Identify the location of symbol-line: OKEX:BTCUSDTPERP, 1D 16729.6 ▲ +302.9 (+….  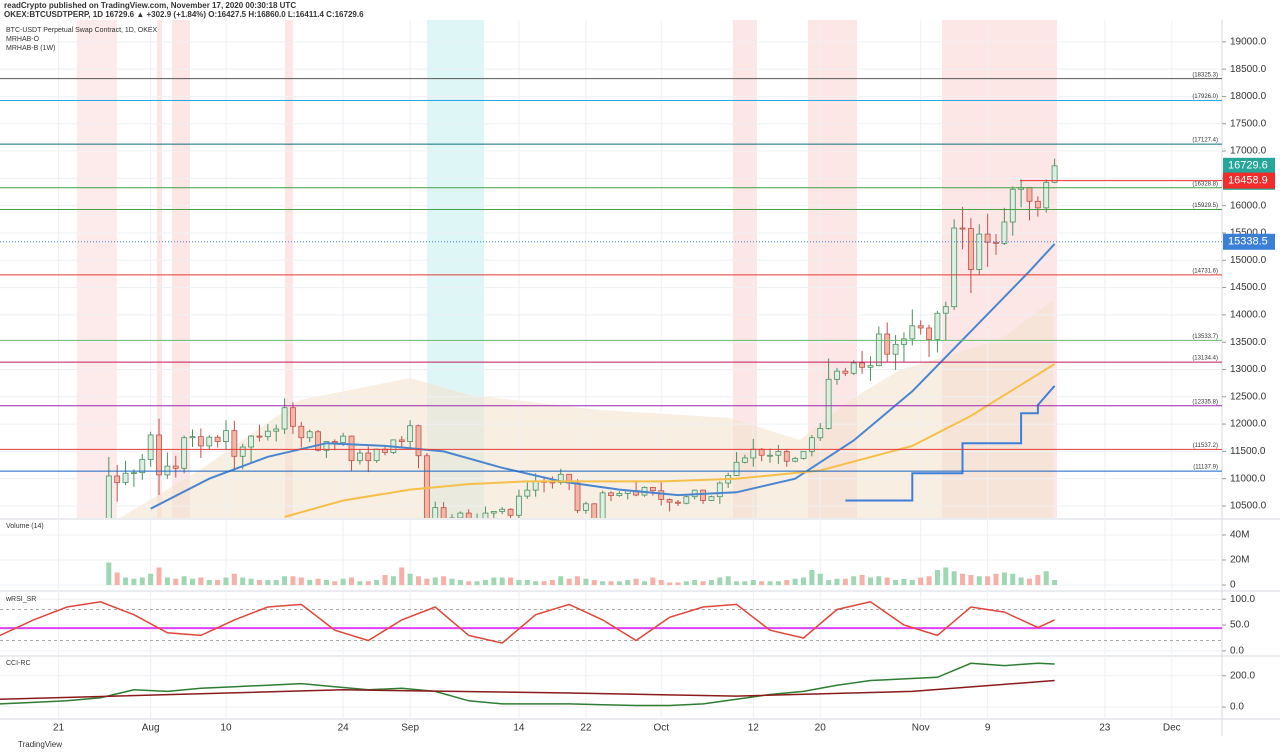
(184, 14).